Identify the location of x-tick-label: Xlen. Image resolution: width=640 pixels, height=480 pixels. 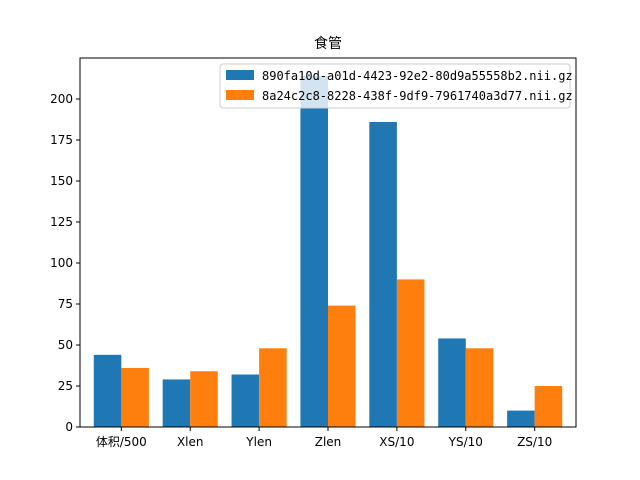
(190, 442).